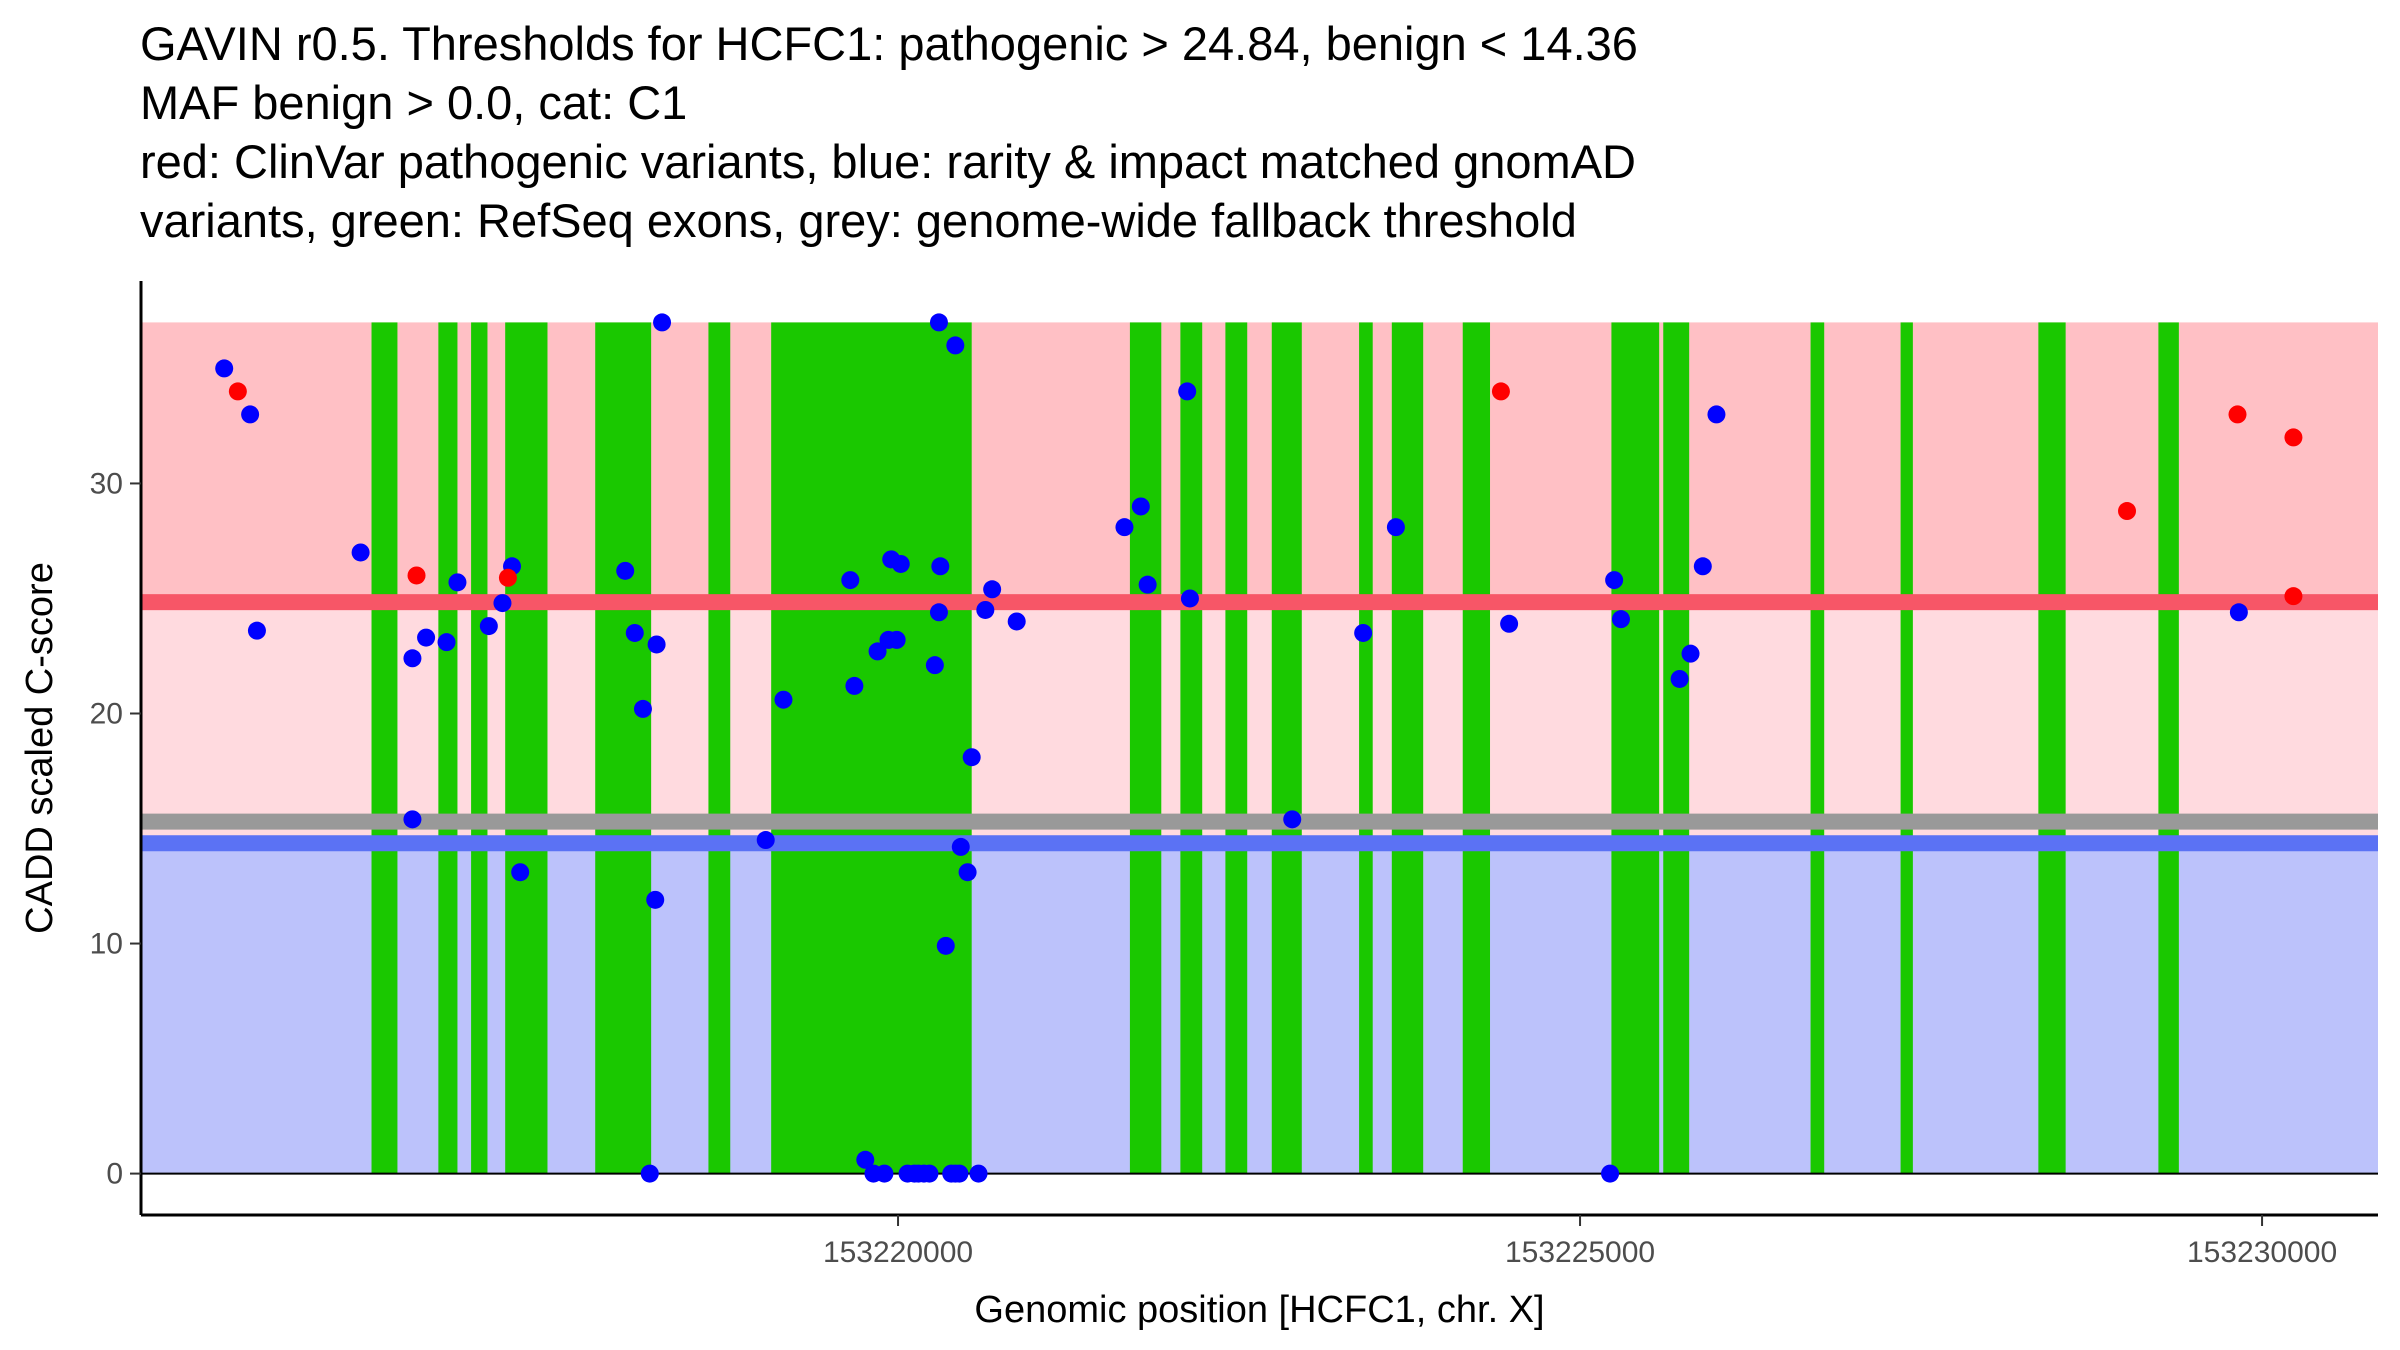 The height and width of the screenshot is (1350, 2400). What do you see at coordinates (106, 713) in the screenshot?
I see `y-tick-label: 20` at bounding box center [106, 713].